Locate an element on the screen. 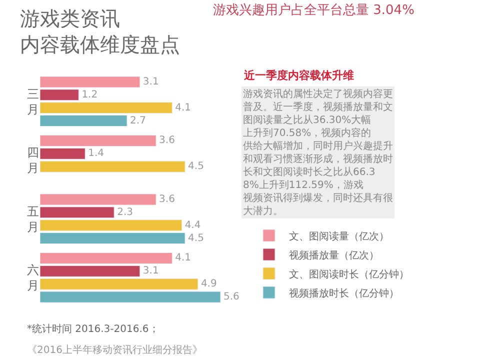  legend-label: 视频播放时长（亿分钟） is located at coordinates (344, 293).